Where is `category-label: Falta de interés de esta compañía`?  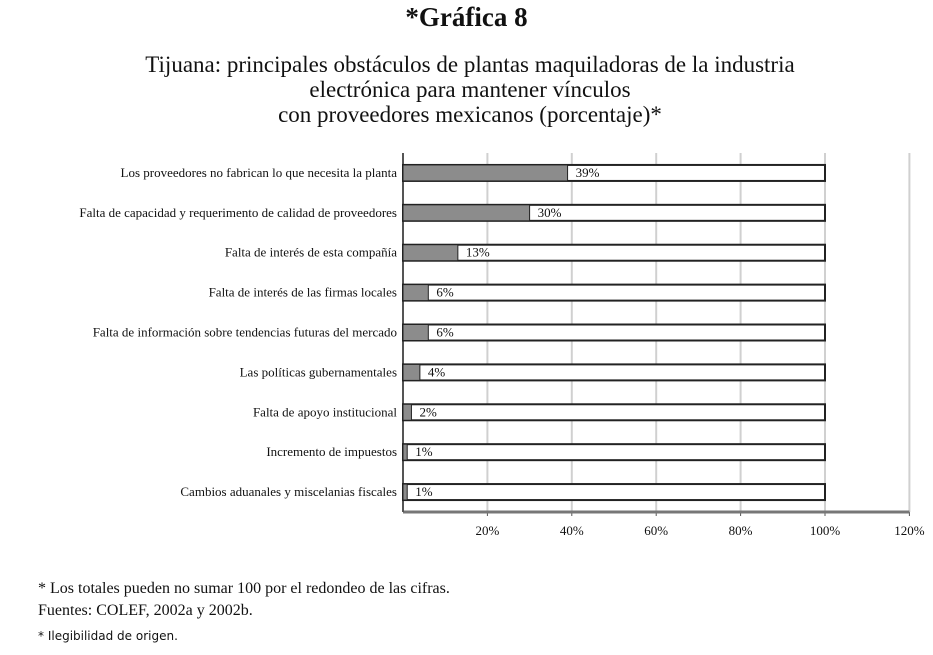 category-label: Falta de interés de esta compañía is located at coordinates (311, 252).